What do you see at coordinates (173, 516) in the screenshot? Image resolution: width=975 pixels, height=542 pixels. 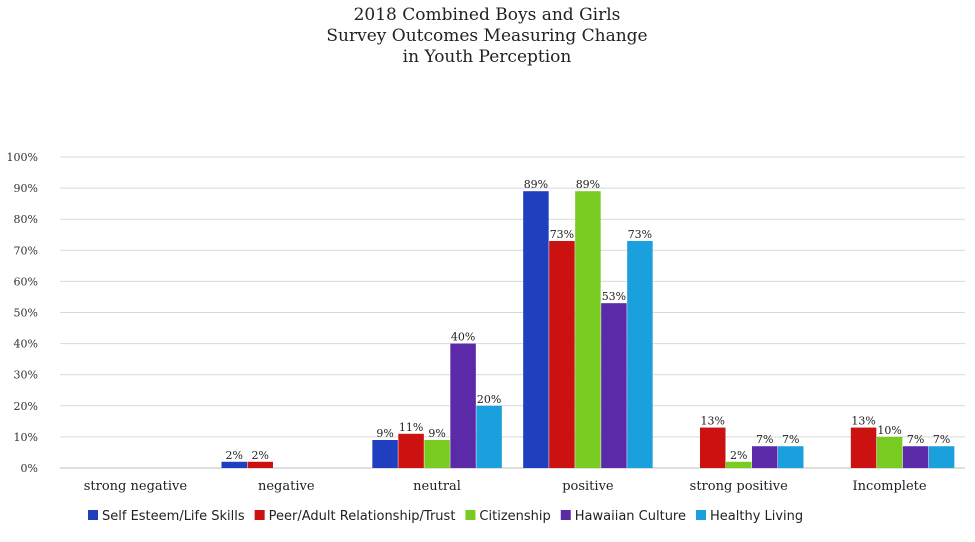 I see `legend-label: Self Esteem/Life Skills` at bounding box center [173, 516].